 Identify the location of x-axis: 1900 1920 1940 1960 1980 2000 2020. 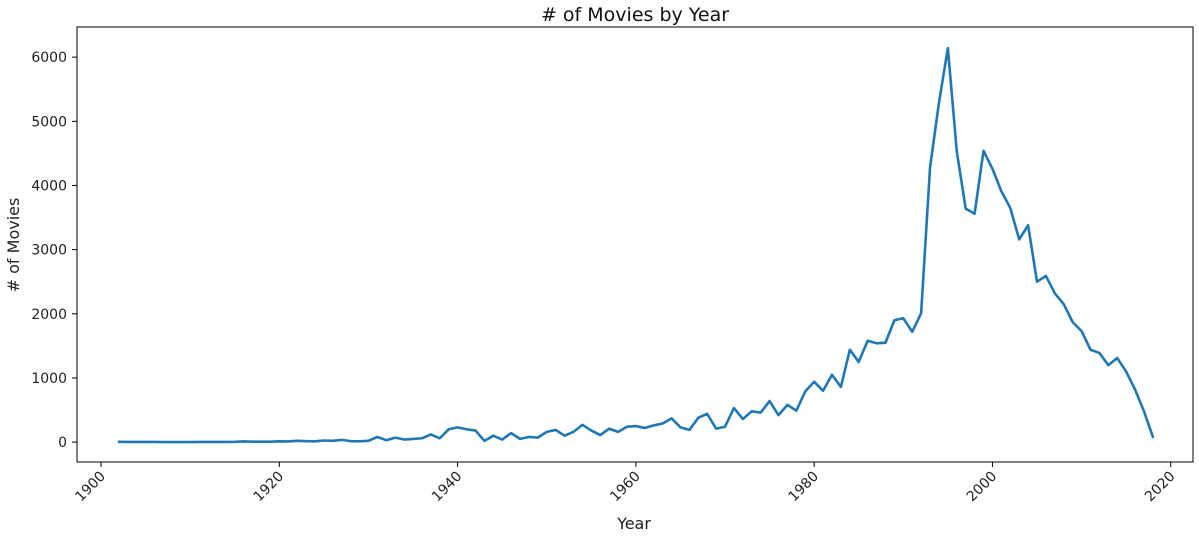
(625, 484).